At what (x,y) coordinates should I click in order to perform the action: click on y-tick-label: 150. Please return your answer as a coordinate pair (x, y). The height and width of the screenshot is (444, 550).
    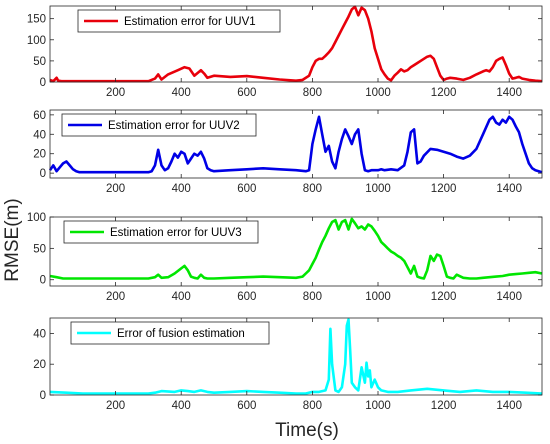
    Looking at the image, I should click on (36, 20).